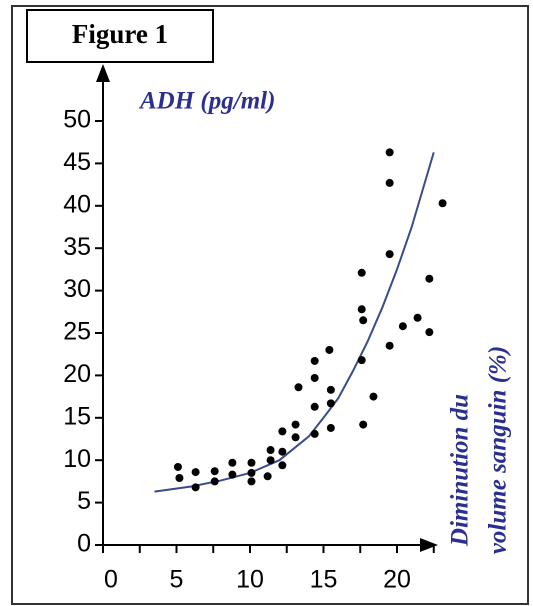 The width and height of the screenshot is (533, 606). I want to click on y-tick-label: 40, so click(77, 204).